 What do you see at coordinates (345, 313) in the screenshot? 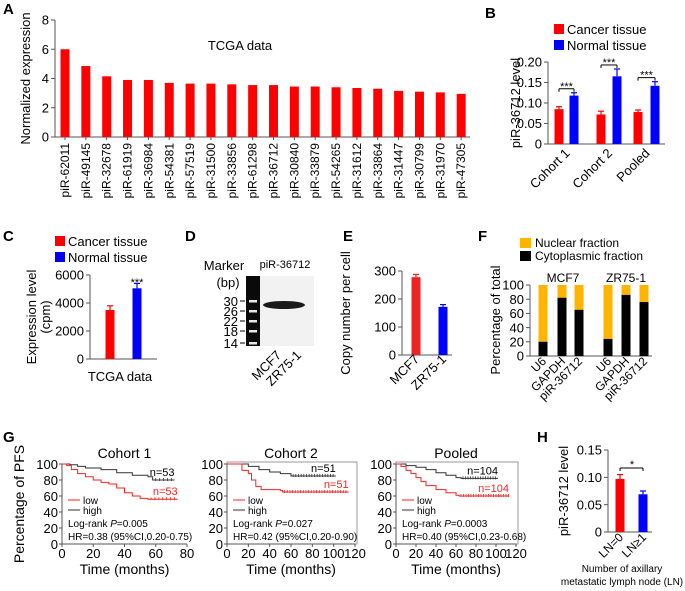
I see `y-axis-label: Copy number per cell` at bounding box center [345, 313].